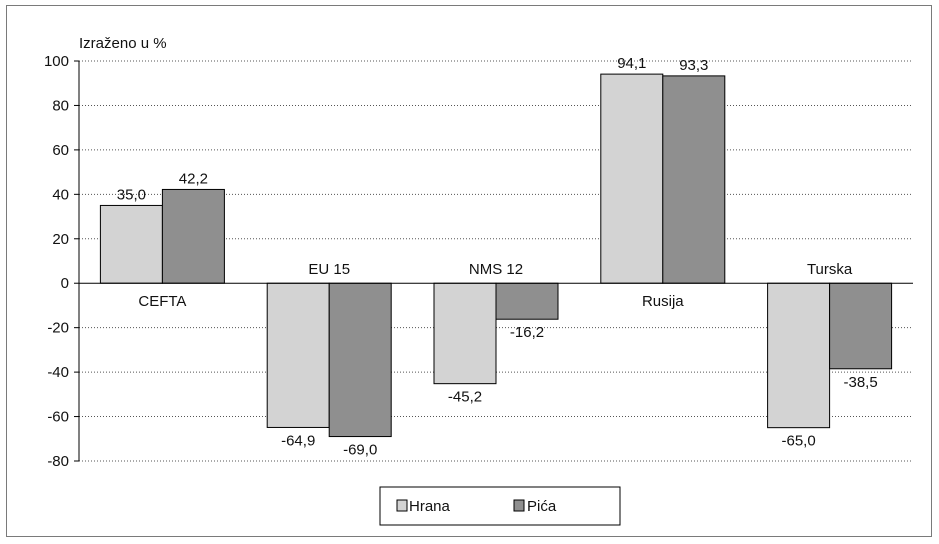  What do you see at coordinates (693, 65) in the screenshot?
I see `data-label: 93,3` at bounding box center [693, 65].